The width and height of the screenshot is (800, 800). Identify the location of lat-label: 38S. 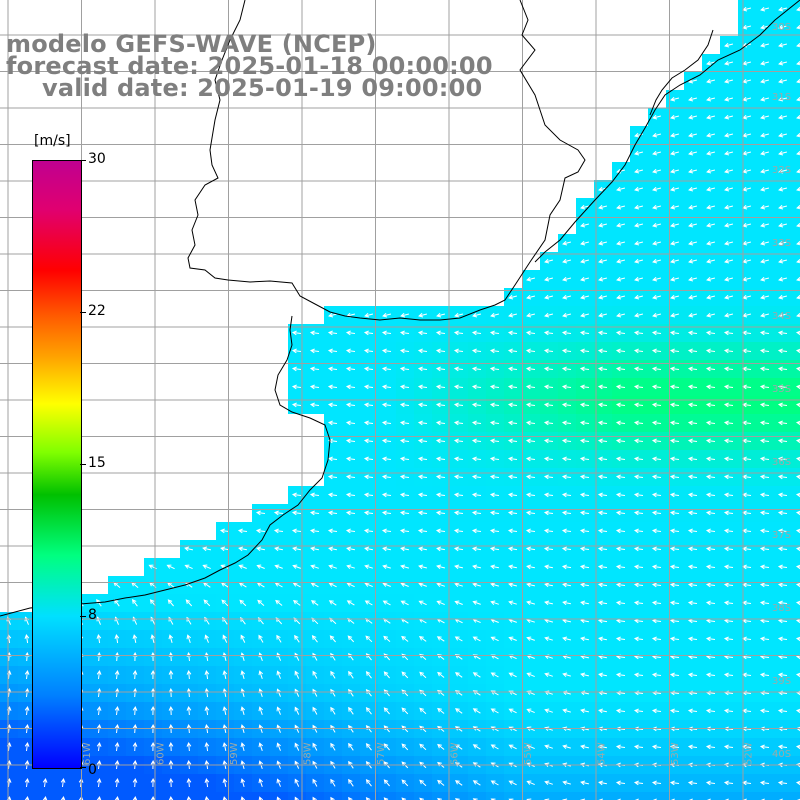
(781, 608).